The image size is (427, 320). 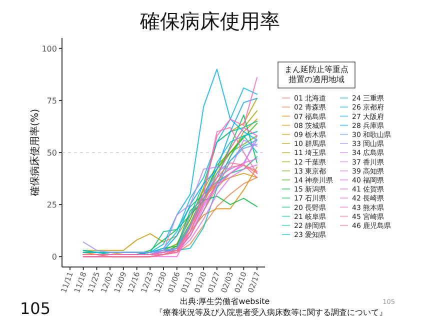 I want to click on y-axis-title: 確保病床使用率(%), so click(x=35, y=153).